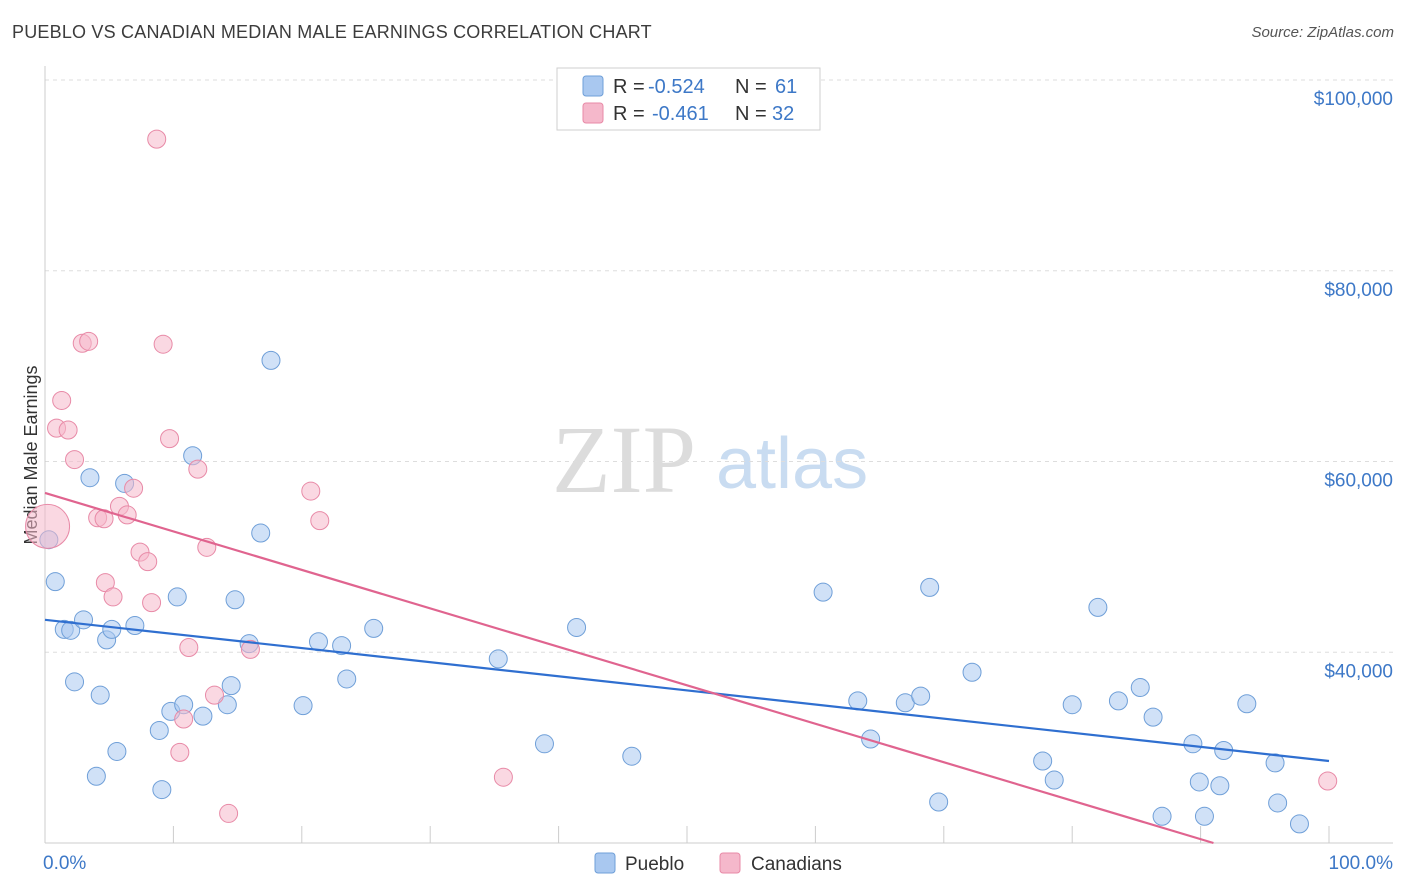  I want to click on y-axis-label: Median Male Earnings, so click(31, 454).